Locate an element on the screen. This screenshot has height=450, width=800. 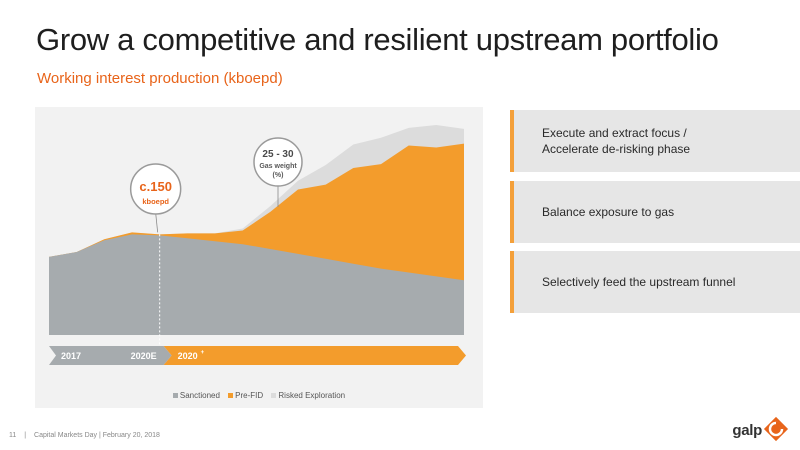
galp-logo-icon is located at coordinates (776, 429).